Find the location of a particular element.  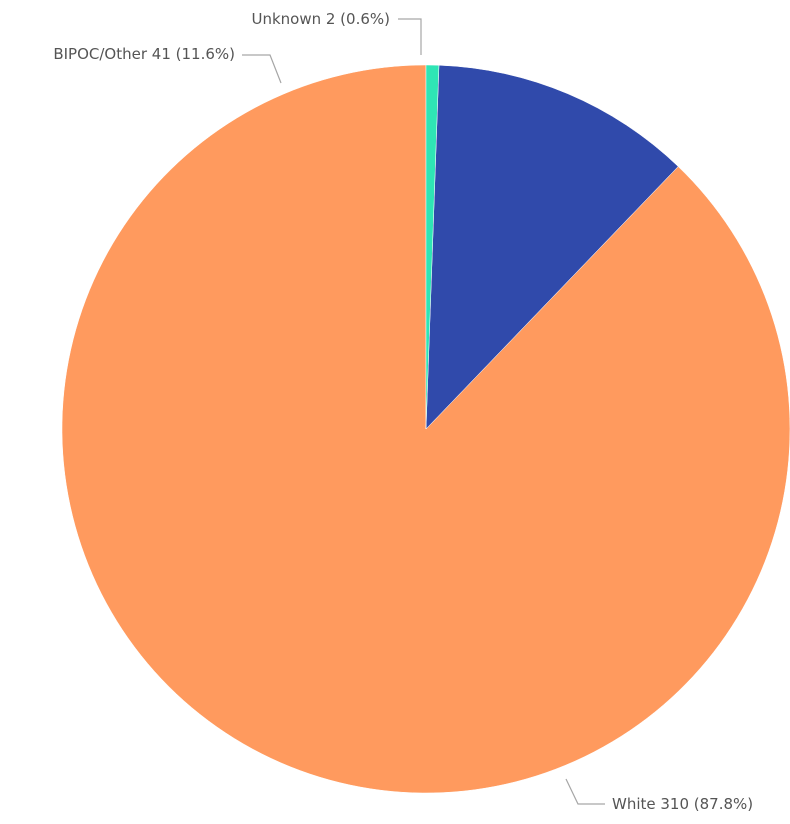

slice-label: BIPOC/Other 41 (11.6%) is located at coordinates (144, 54).